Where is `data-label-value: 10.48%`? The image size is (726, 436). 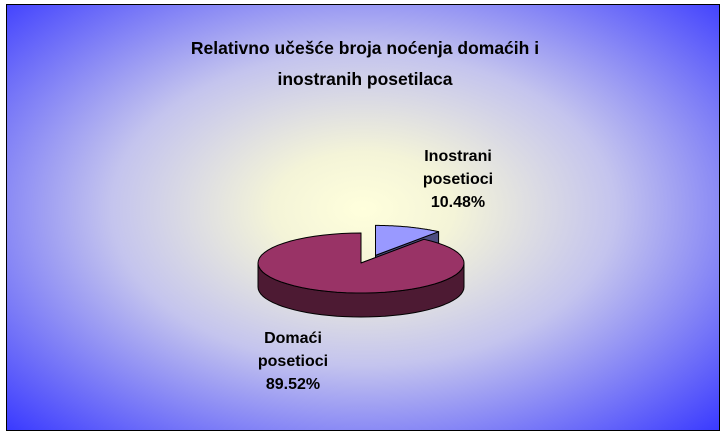
data-label-value: 10.48% is located at coordinates (458, 202).